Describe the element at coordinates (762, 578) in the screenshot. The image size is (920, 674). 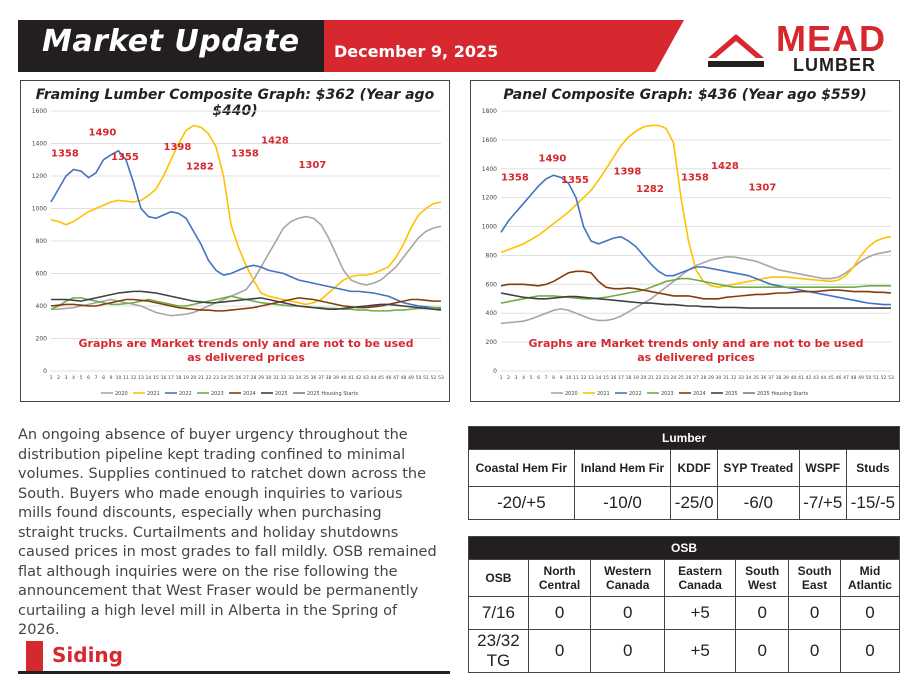
I see `column-header: South West` at that location.